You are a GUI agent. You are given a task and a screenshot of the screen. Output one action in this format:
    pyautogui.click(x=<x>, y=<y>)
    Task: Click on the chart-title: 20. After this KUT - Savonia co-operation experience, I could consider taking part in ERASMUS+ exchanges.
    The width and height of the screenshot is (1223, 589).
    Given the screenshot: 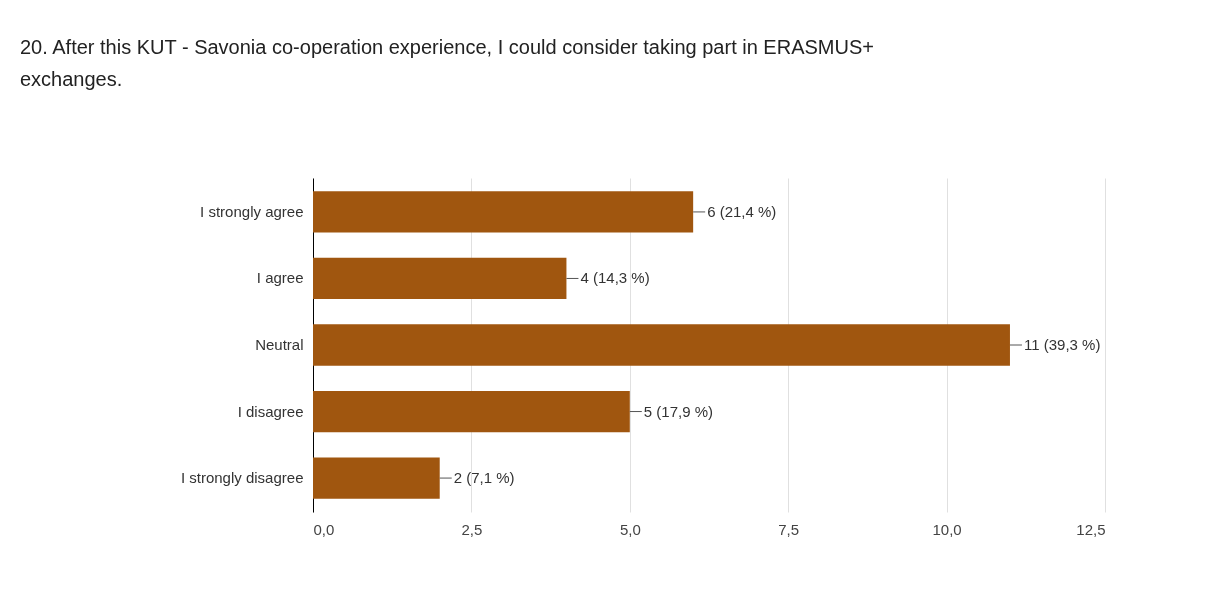 What is the action you would take?
    pyautogui.click(x=447, y=63)
    